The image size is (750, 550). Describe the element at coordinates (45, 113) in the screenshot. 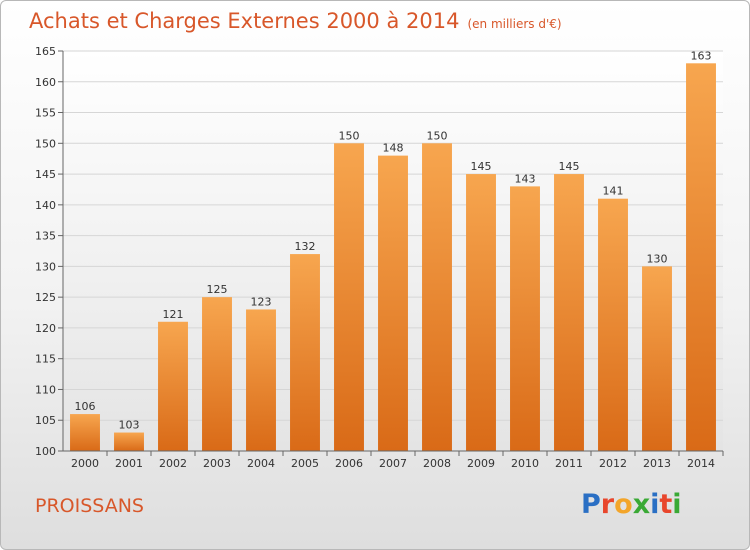

I see `y-tick-label: 155` at that location.